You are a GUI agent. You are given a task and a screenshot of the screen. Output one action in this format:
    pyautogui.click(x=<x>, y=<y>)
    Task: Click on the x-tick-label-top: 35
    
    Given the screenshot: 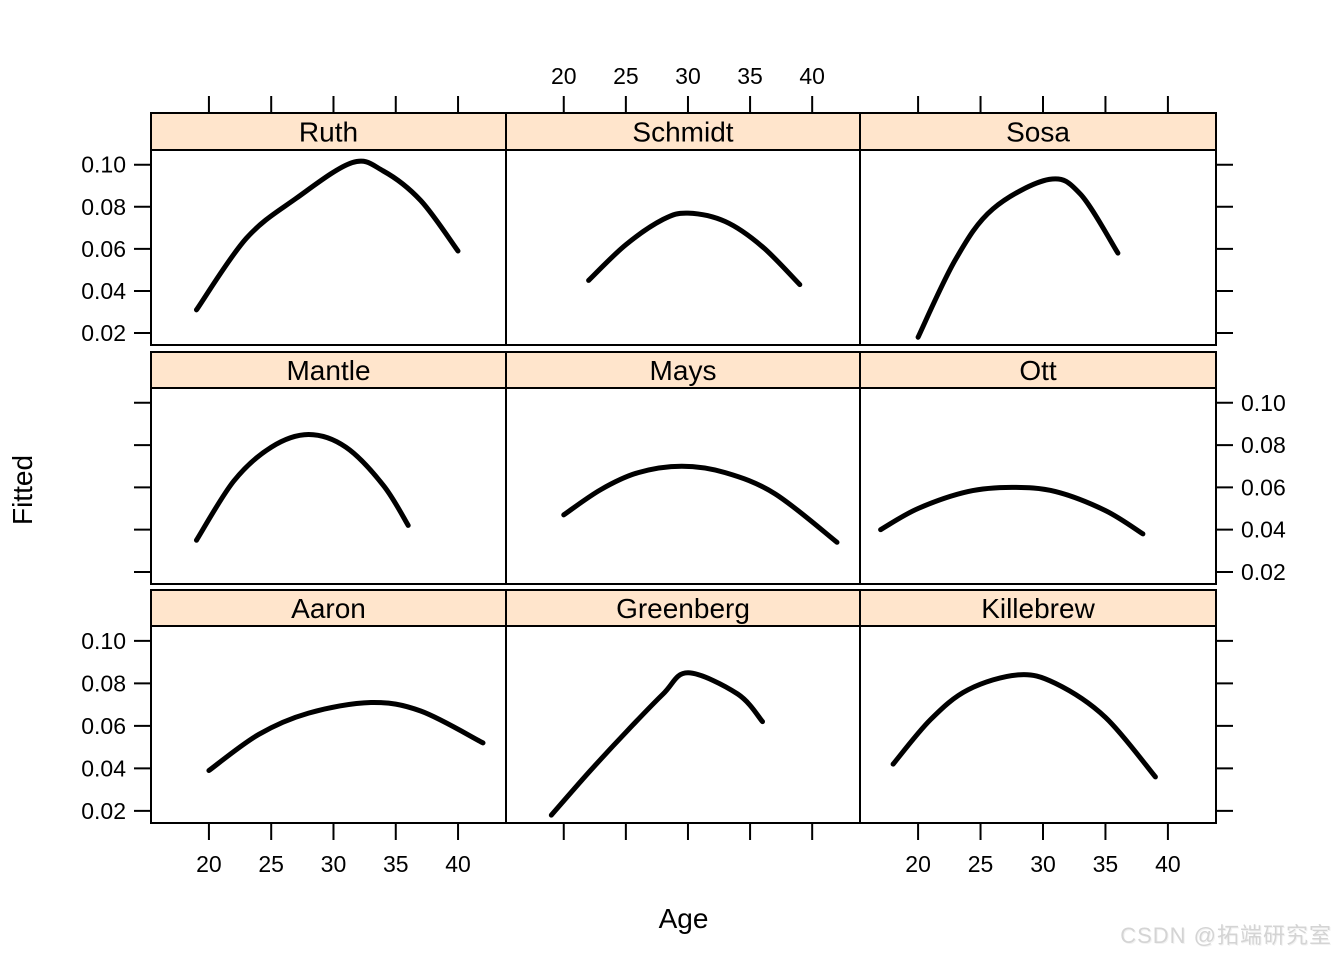 What is the action you would take?
    pyautogui.click(x=750, y=76)
    